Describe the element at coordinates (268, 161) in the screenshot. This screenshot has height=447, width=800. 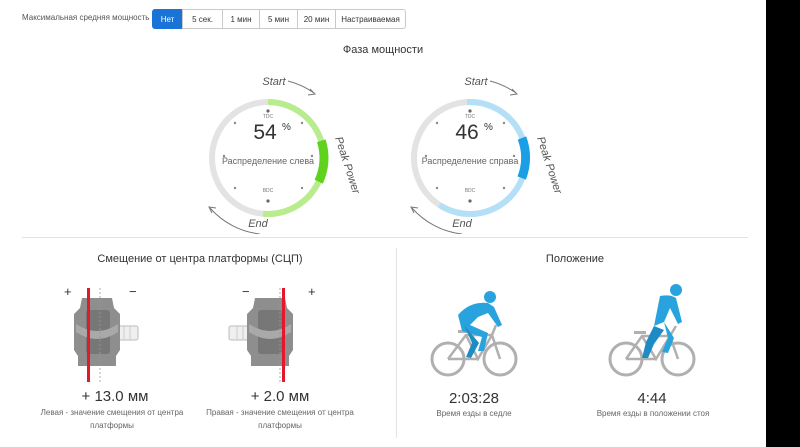
I see `left-distribution-caption: Распределение слева` at that location.